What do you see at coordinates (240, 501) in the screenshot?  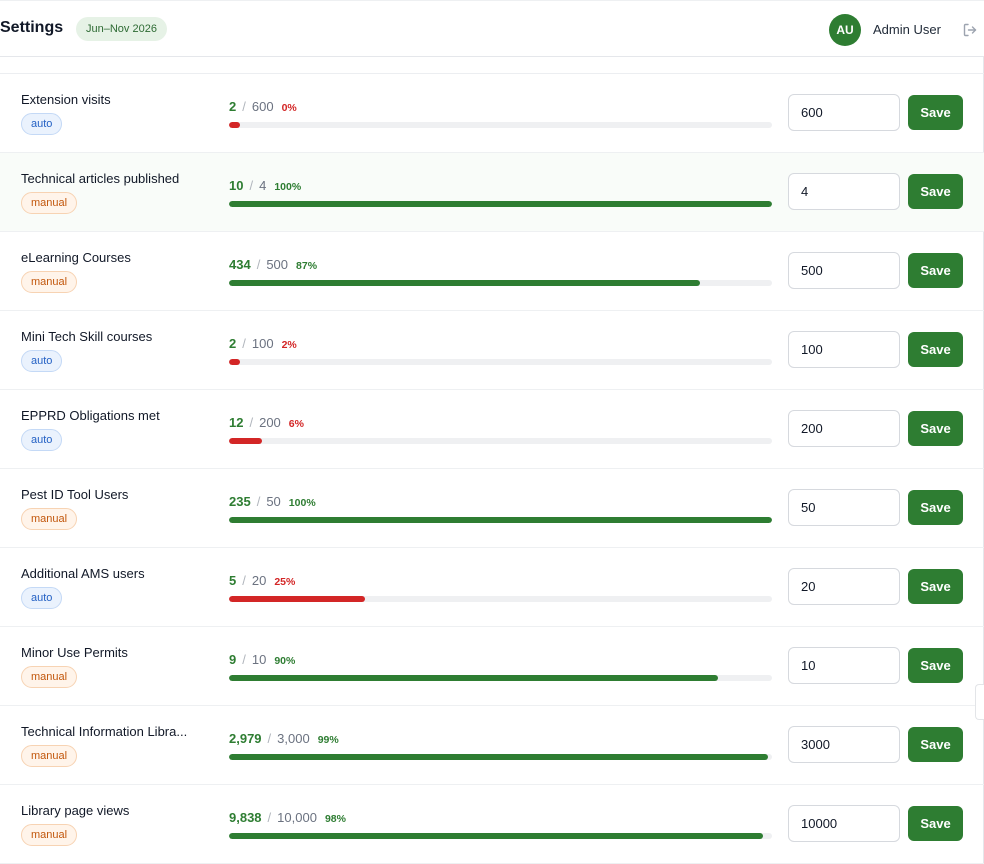 I see `actual-value: 235` at bounding box center [240, 501].